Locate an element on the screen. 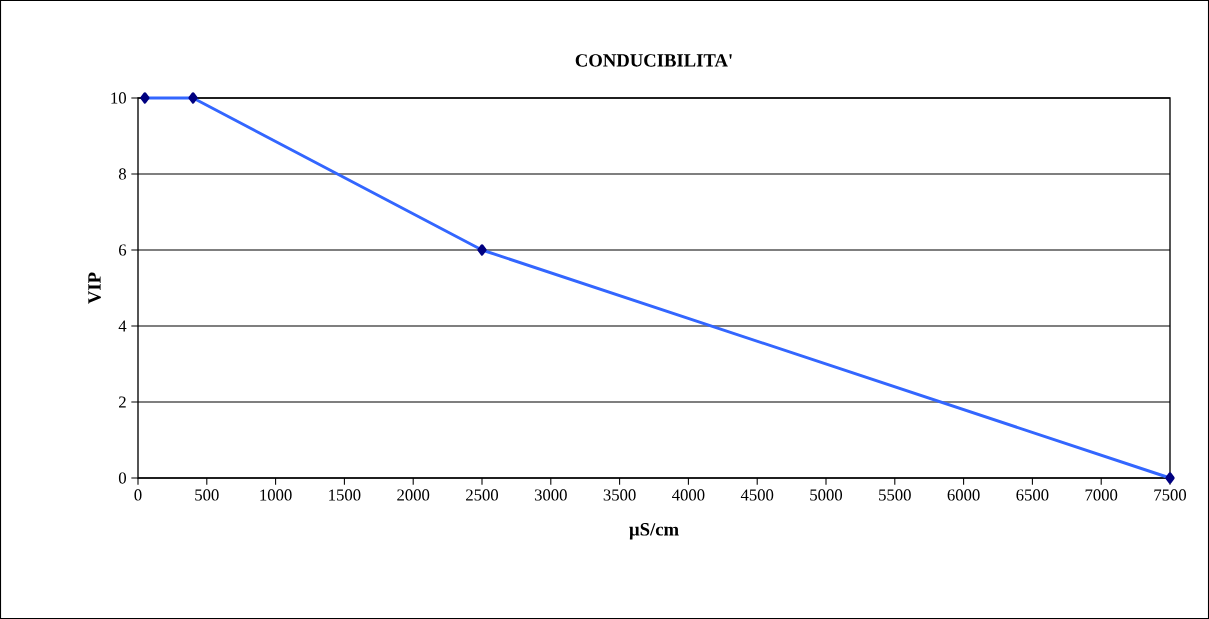 This screenshot has width=1209, height=619. x-tick-label: 2000 is located at coordinates (413, 495).